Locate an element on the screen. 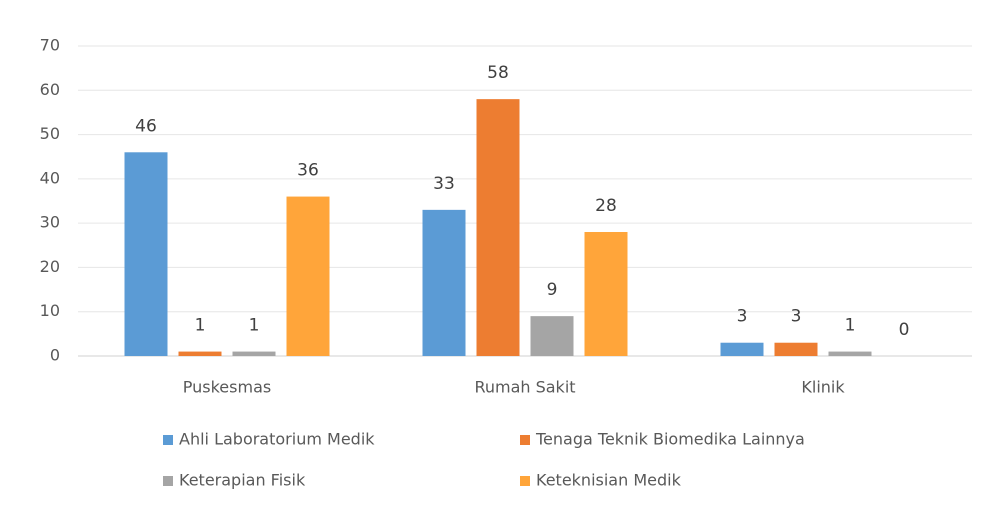 This screenshot has height=508, width=993. x-tick-label: Puskesmas is located at coordinates (227, 387).